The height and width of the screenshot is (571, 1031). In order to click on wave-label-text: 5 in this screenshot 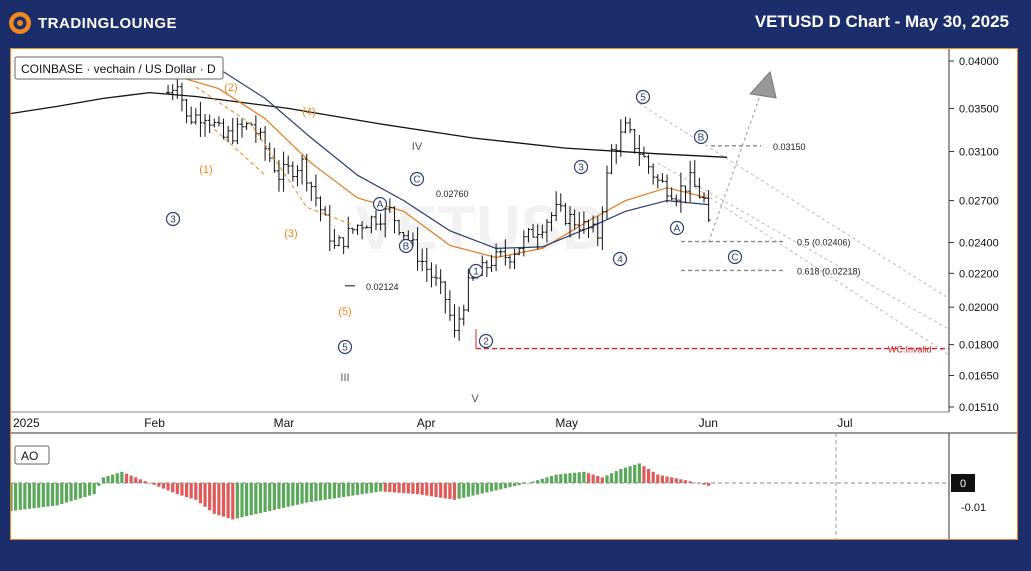, I will do `click(345, 348)`.